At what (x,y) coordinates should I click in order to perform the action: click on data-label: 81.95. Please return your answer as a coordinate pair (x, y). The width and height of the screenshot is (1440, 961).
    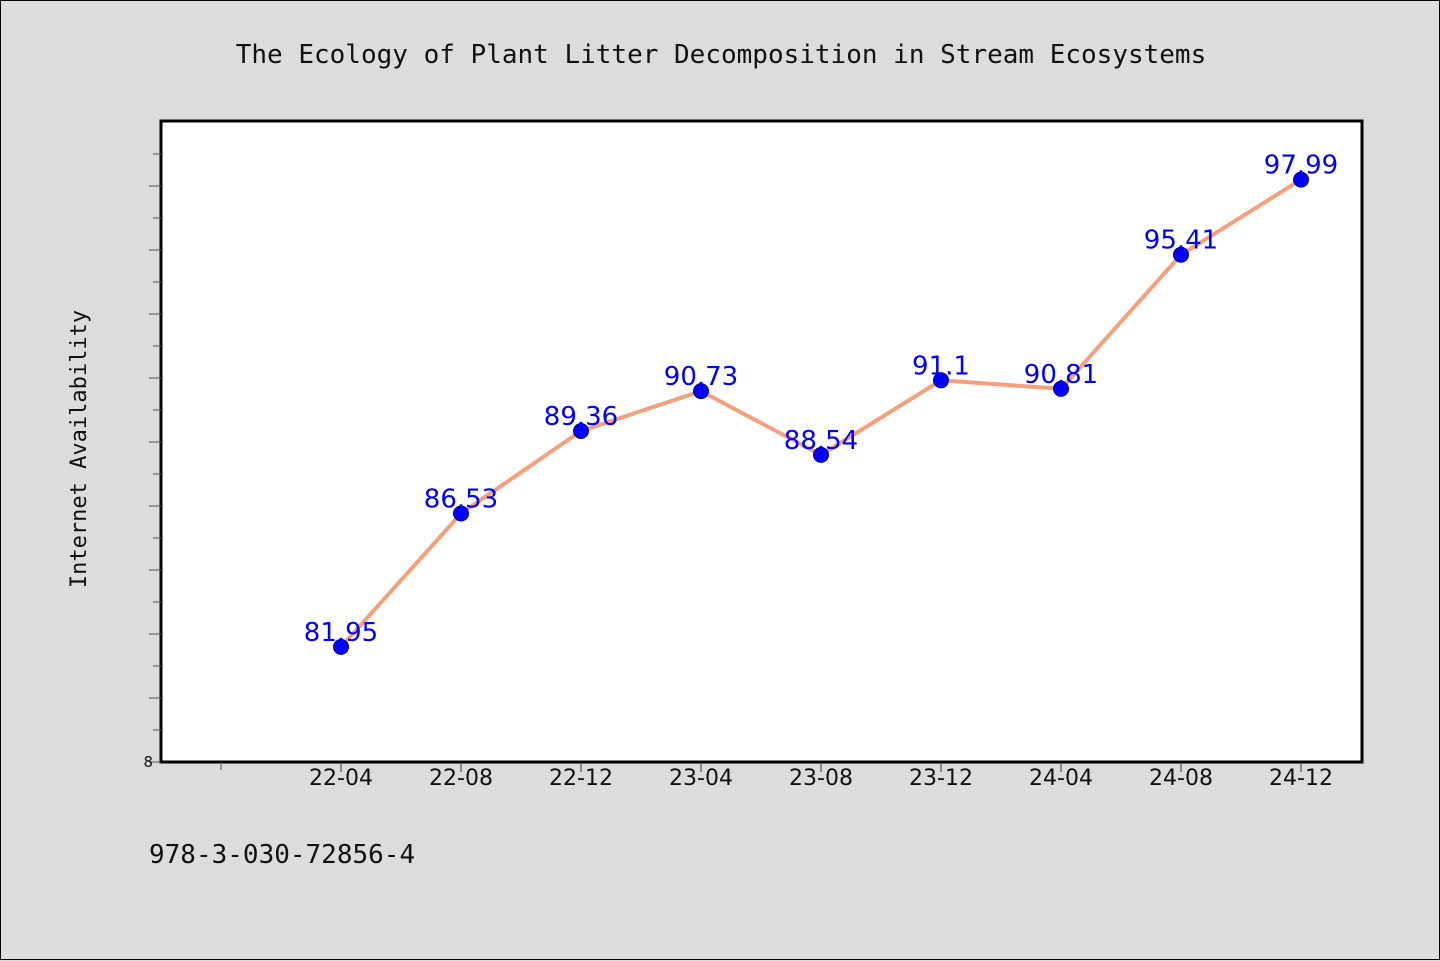
    Looking at the image, I should click on (341, 633).